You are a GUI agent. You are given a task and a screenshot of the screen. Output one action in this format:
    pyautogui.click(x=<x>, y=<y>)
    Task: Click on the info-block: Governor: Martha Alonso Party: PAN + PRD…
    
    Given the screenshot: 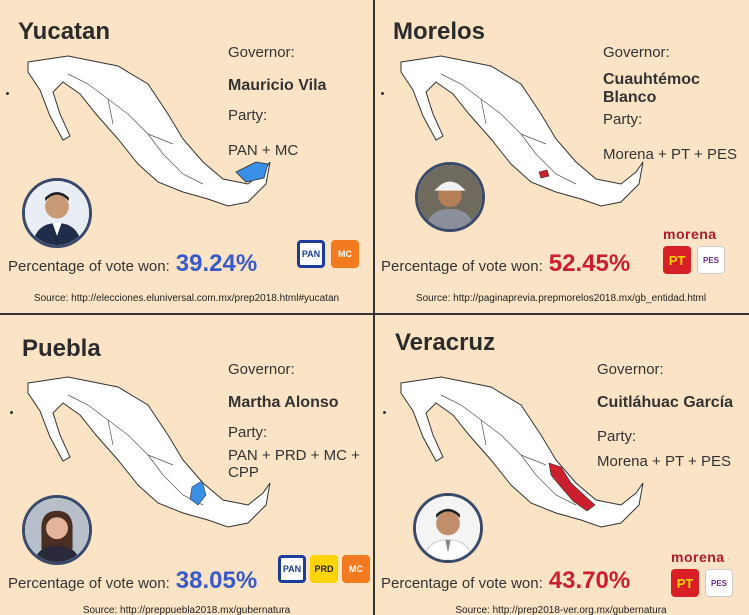 What is the action you would take?
    pyautogui.click(x=298, y=421)
    